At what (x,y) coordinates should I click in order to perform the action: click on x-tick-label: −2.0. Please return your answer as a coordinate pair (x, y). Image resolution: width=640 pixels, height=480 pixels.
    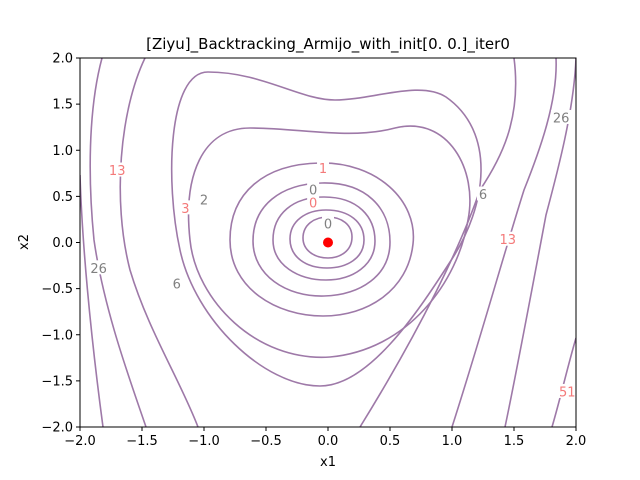
    Looking at the image, I should click on (80, 441).